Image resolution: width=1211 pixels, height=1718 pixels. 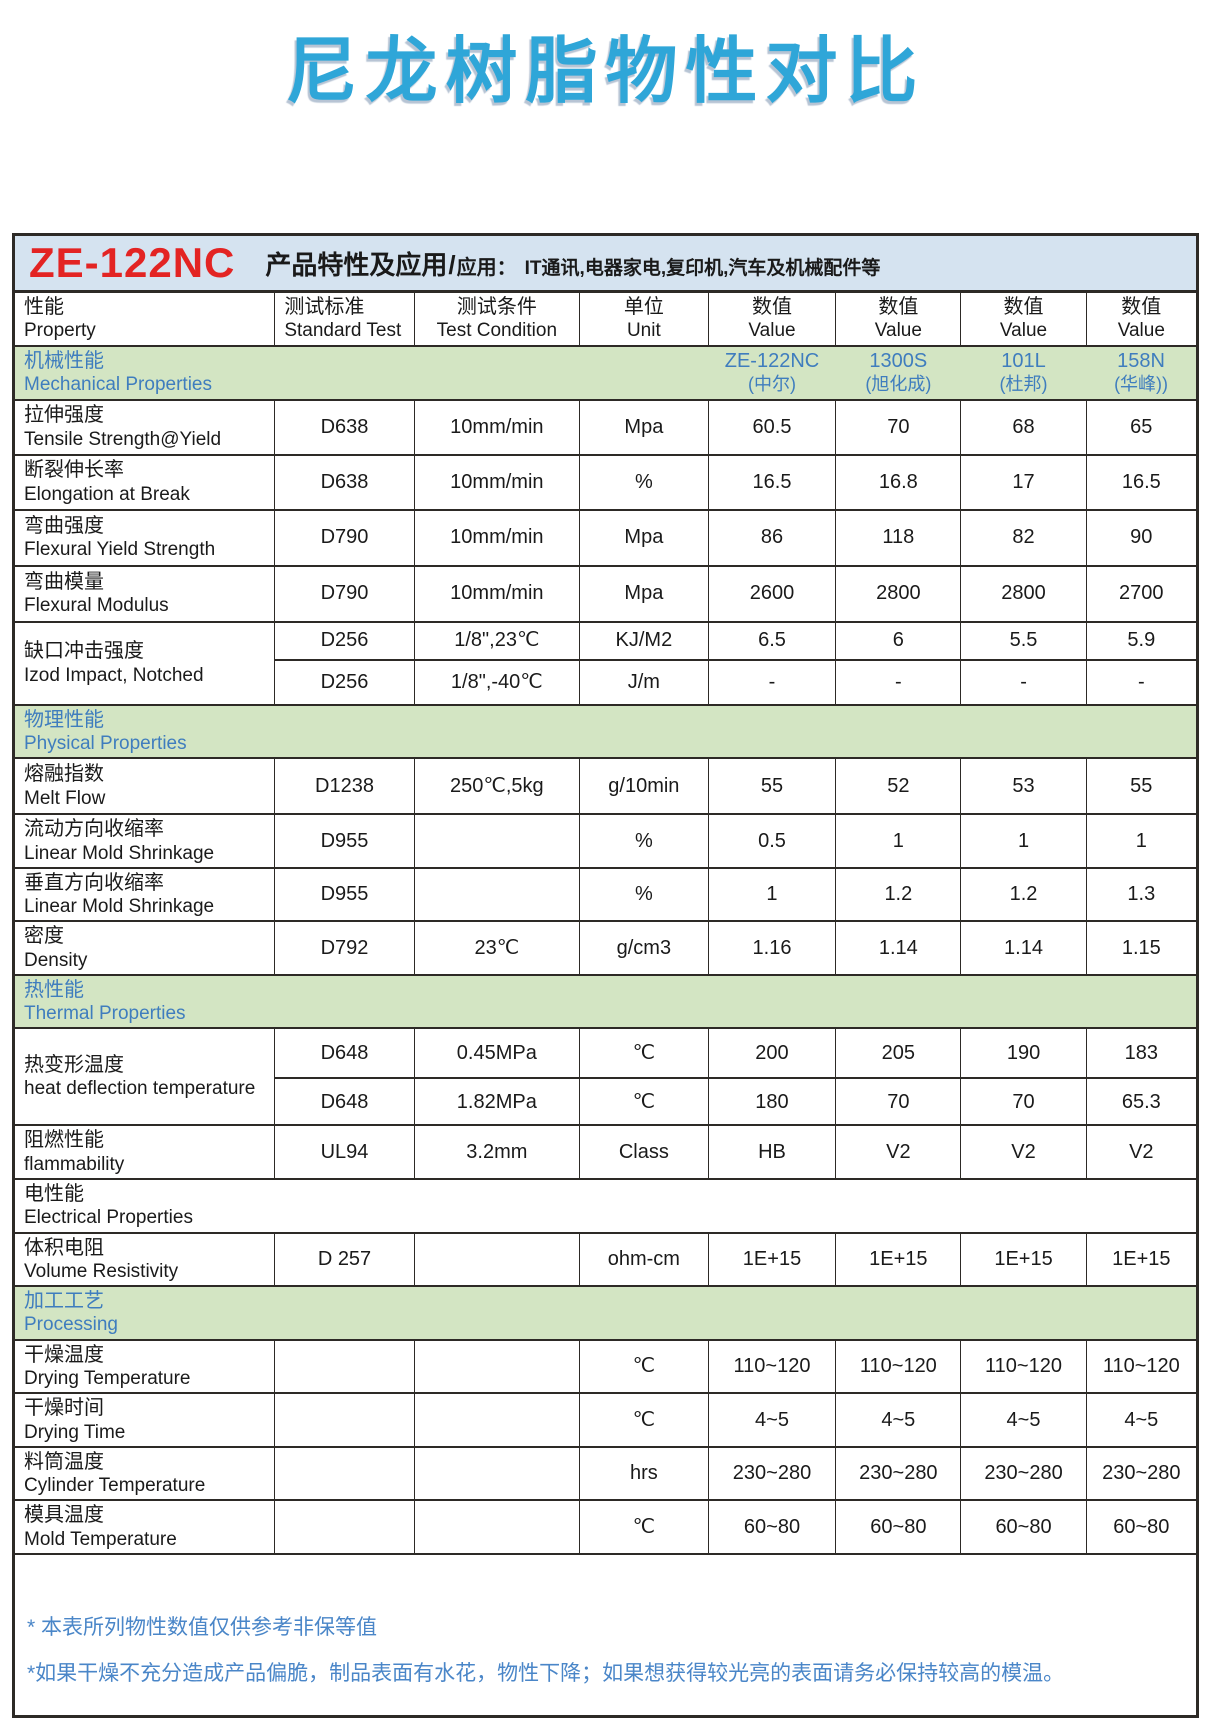 I want to click on standard-cell: D638, so click(x=344, y=482).